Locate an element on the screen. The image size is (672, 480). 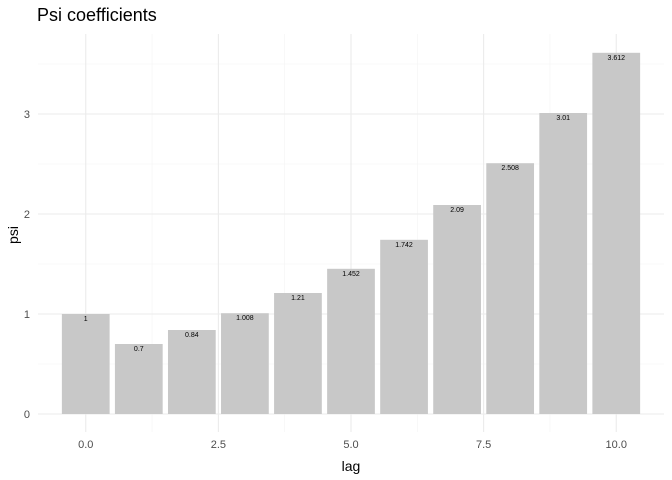
bar-value-label: 0.7 is located at coordinates (139, 349).